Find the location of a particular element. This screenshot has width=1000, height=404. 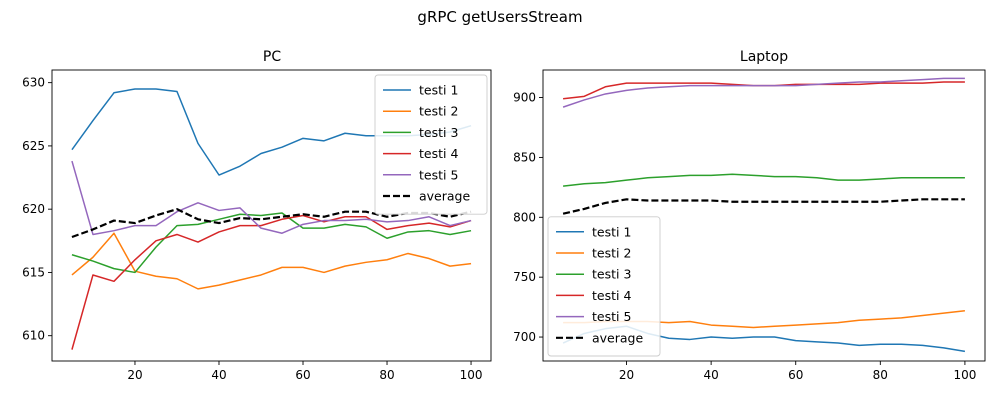

y-tick-label: 625 is located at coordinates (33, 146).